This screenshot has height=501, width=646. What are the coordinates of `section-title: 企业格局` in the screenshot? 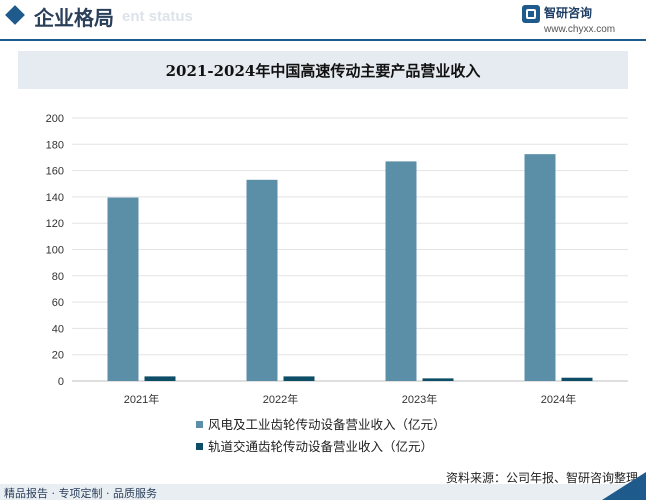 It's located at (74, 18).